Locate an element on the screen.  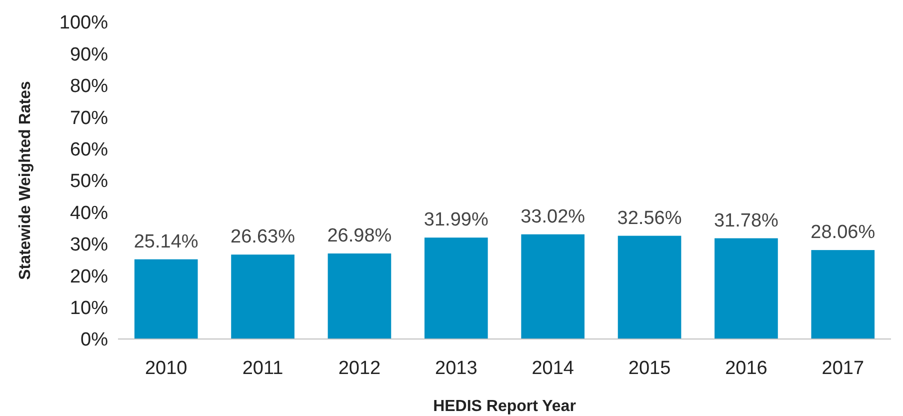
data-label: 32.56% is located at coordinates (649, 218).